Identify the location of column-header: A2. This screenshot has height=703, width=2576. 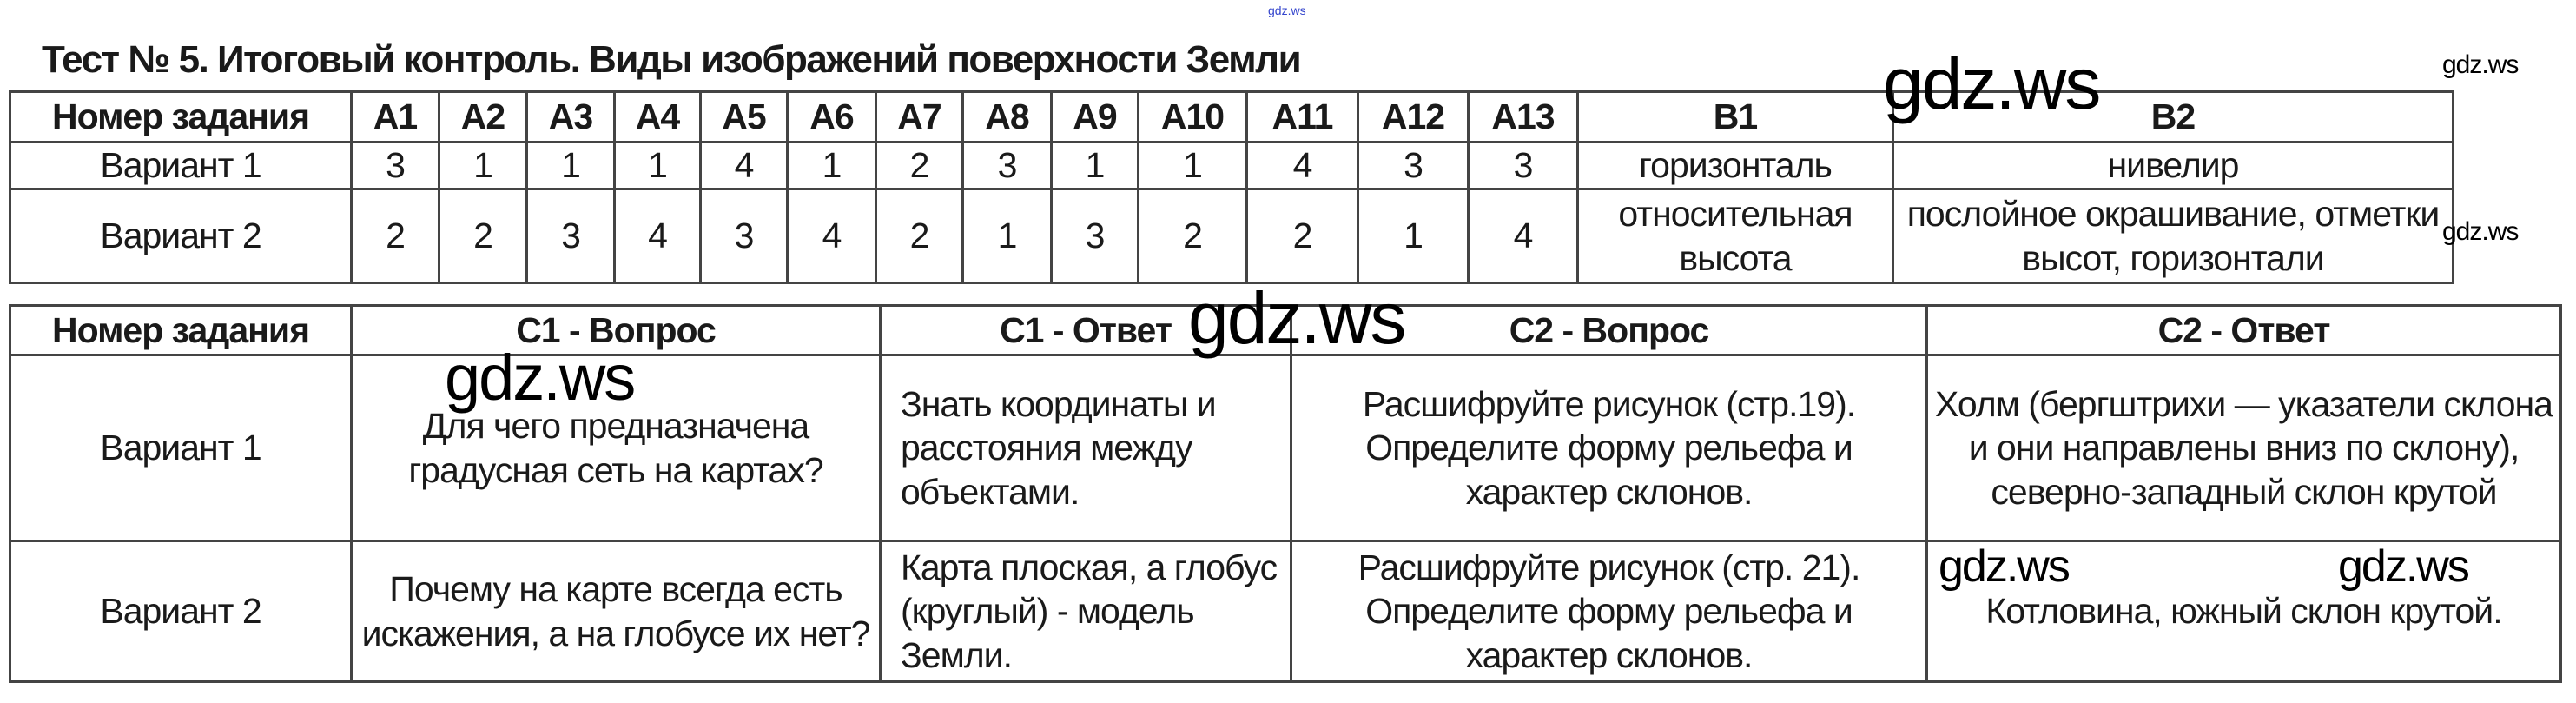
(483, 116).